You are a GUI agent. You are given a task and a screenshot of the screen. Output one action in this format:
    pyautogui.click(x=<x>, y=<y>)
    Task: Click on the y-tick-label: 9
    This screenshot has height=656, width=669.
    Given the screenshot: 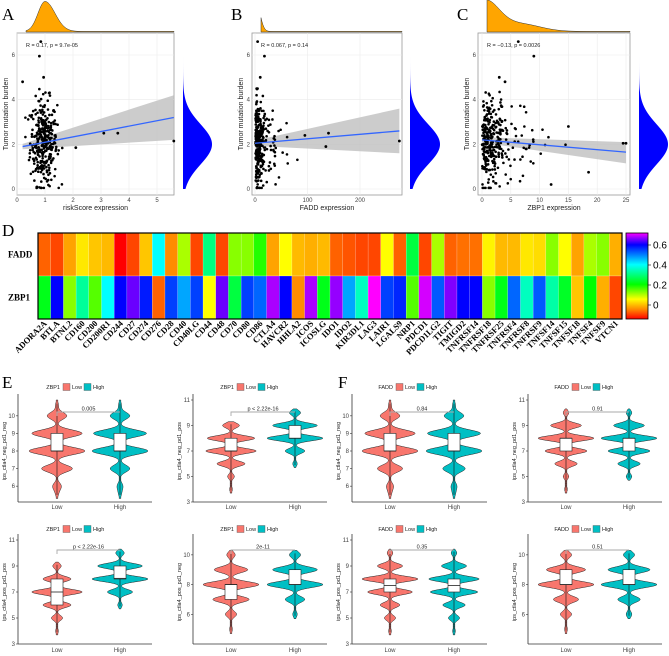 What is the action you would take?
    pyautogui.click(x=14, y=567)
    